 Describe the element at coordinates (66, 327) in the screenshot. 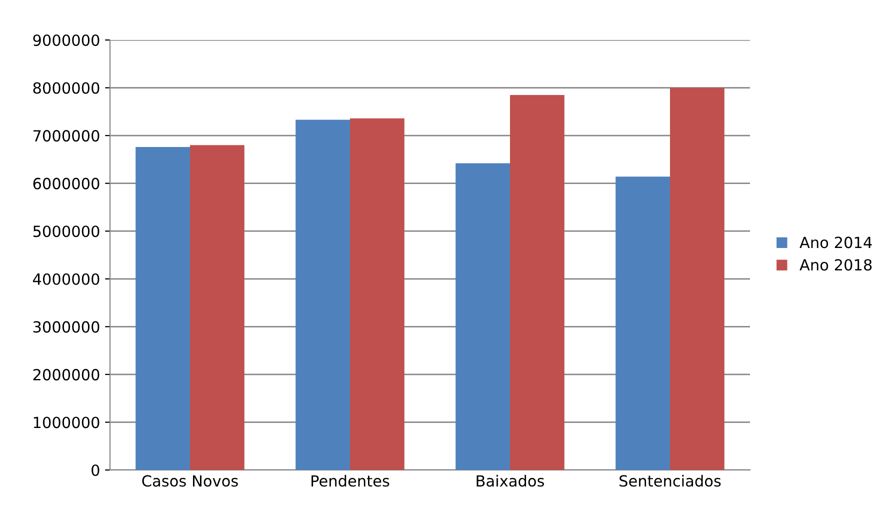

I see `y-tick-label: 3000000` at that location.